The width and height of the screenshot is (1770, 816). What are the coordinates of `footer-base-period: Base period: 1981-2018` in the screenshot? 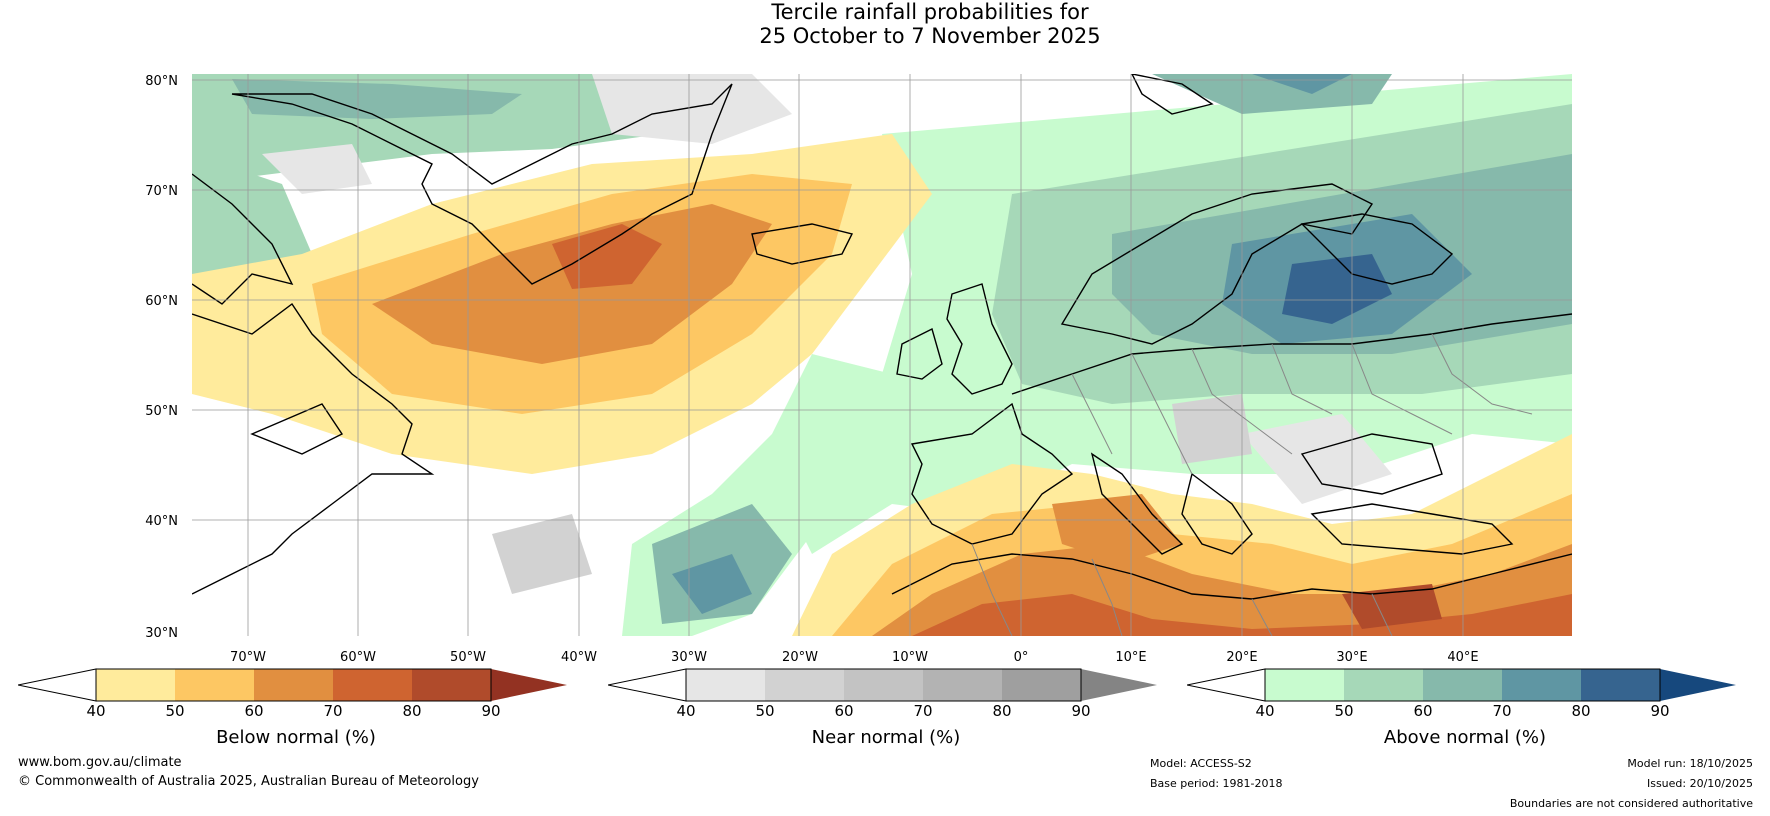 It's located at (1216, 783).